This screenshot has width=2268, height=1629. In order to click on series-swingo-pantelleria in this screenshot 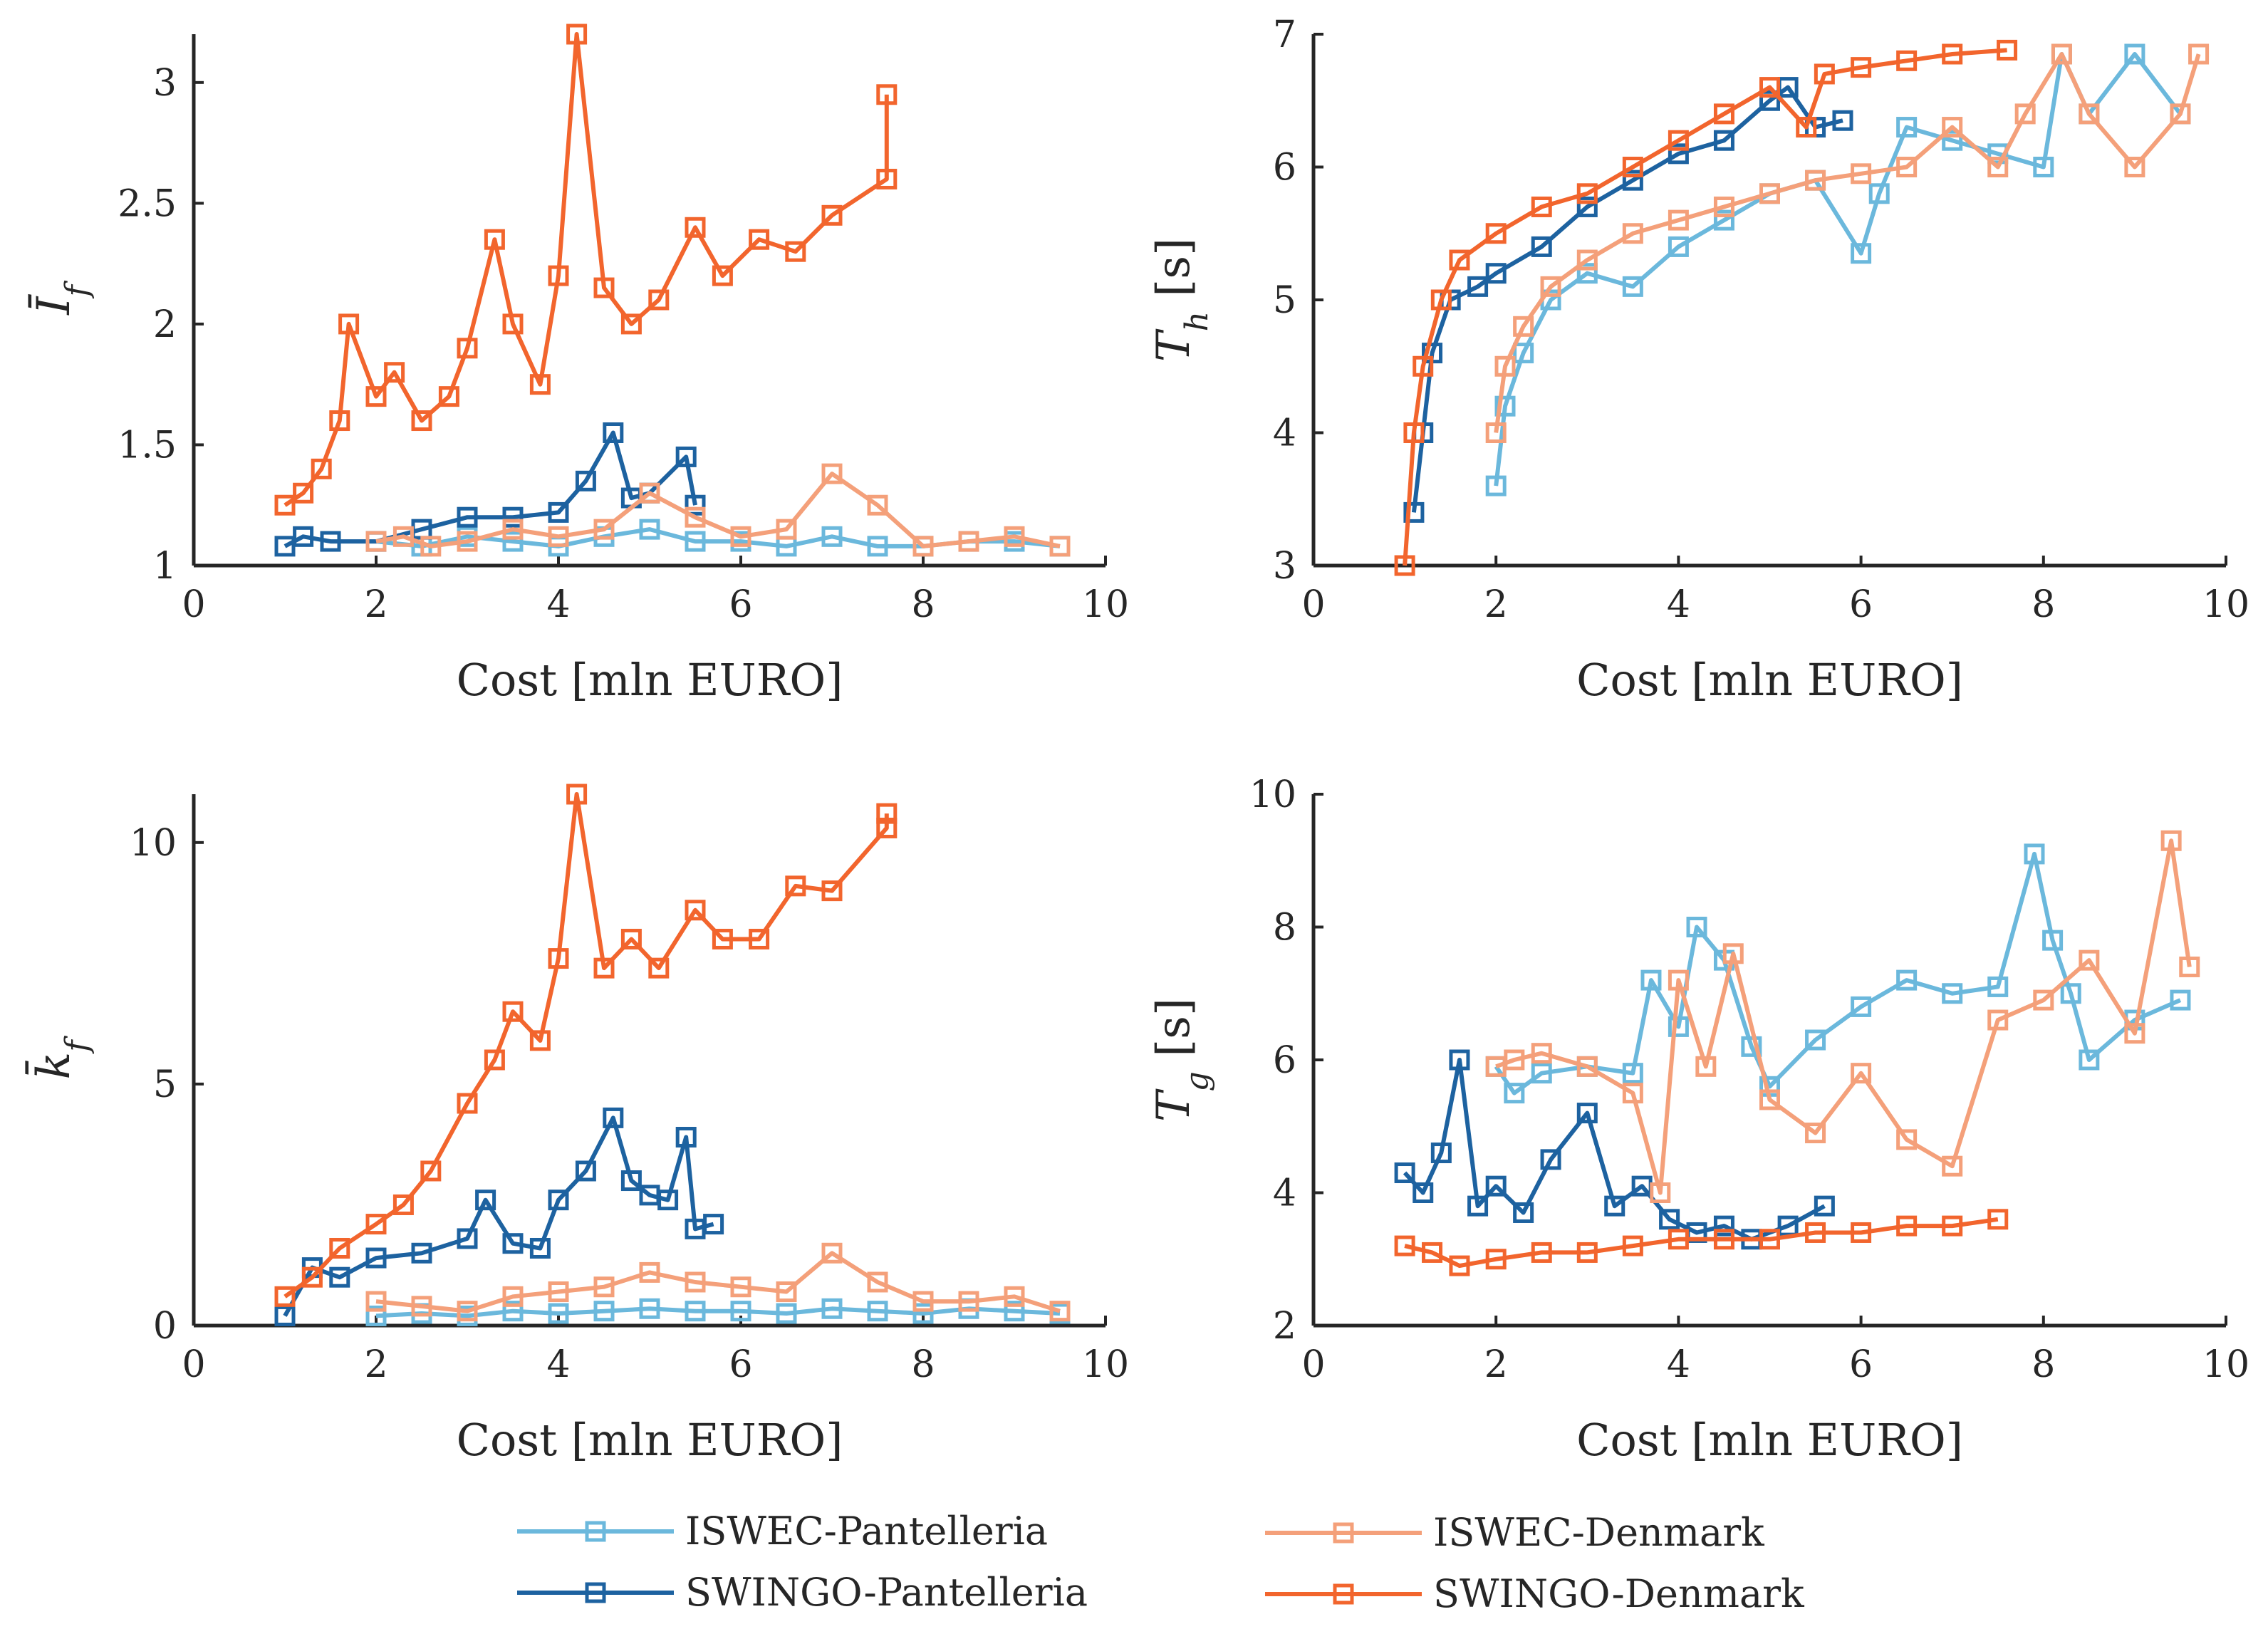, I will do `click(499, 1216)`.